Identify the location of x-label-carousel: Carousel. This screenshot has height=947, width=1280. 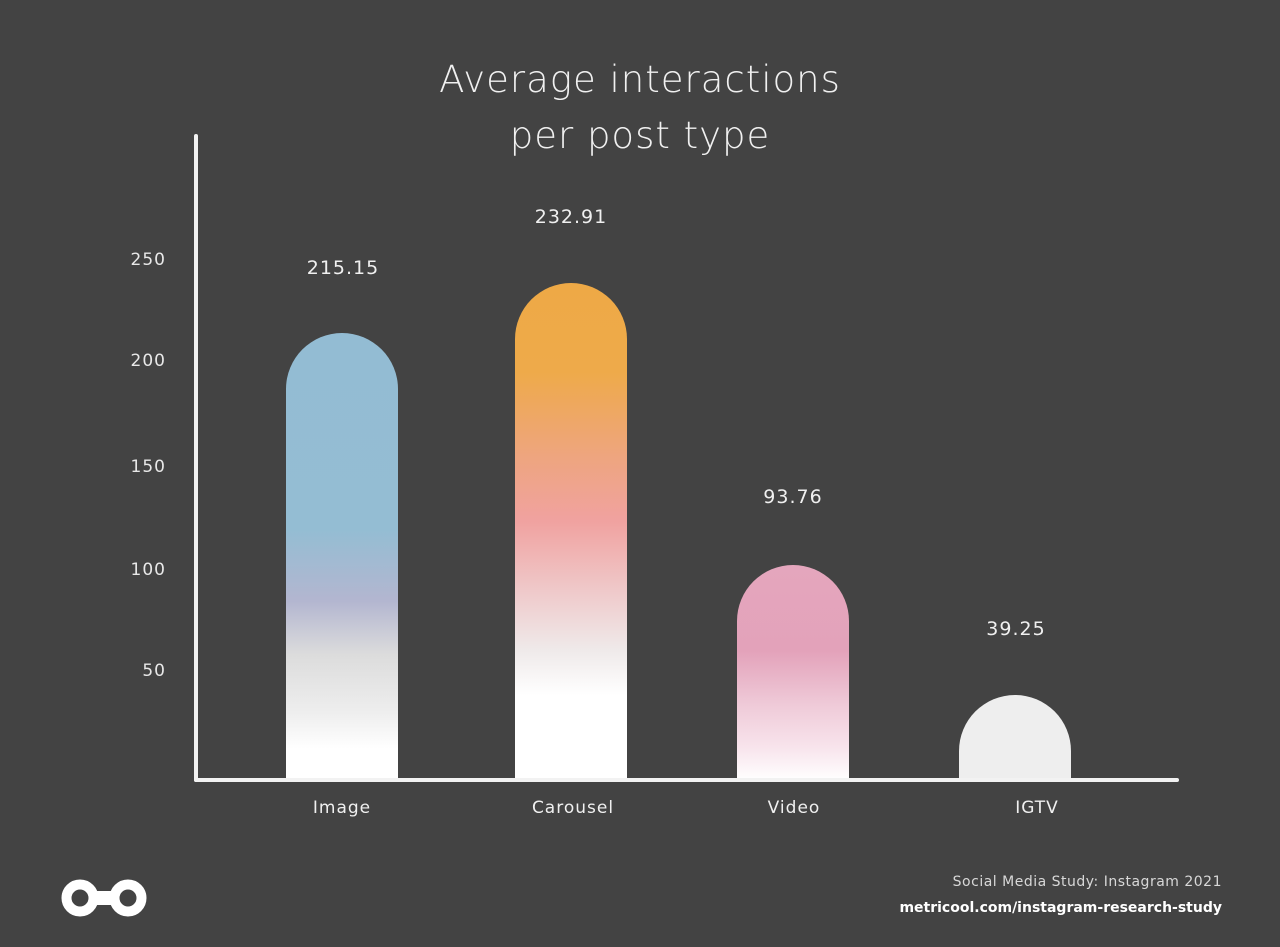
(573, 808).